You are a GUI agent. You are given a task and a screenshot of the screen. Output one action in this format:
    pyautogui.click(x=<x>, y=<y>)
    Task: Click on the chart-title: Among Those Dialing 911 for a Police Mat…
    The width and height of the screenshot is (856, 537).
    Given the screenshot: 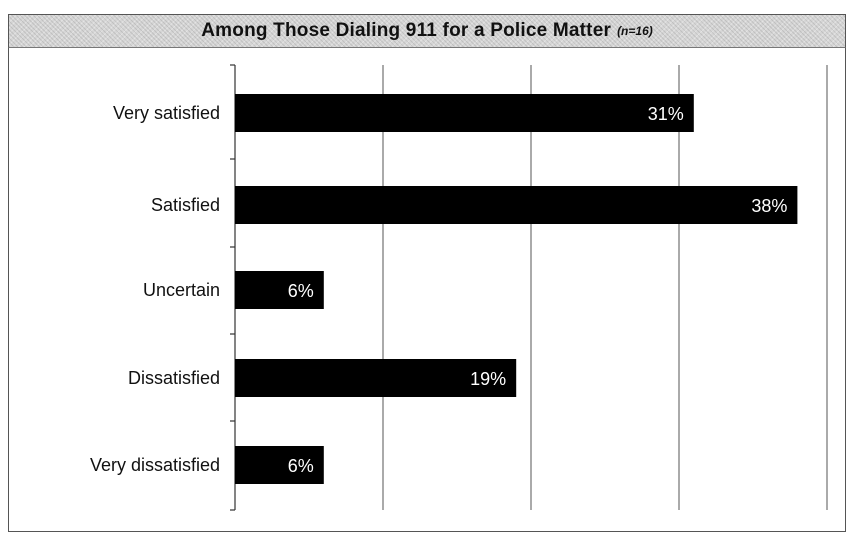 What is the action you would take?
    pyautogui.click(x=406, y=30)
    